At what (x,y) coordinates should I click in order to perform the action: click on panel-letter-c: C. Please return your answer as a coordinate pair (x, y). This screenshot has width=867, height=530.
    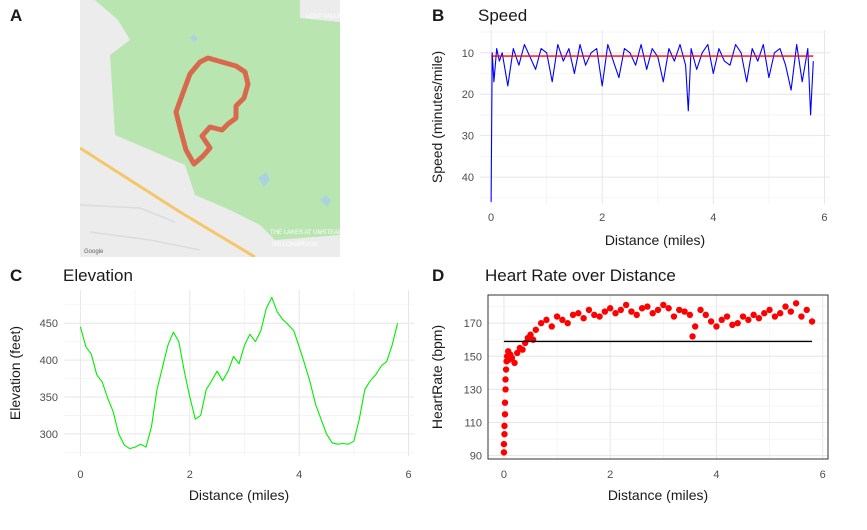
    Looking at the image, I should click on (16, 275).